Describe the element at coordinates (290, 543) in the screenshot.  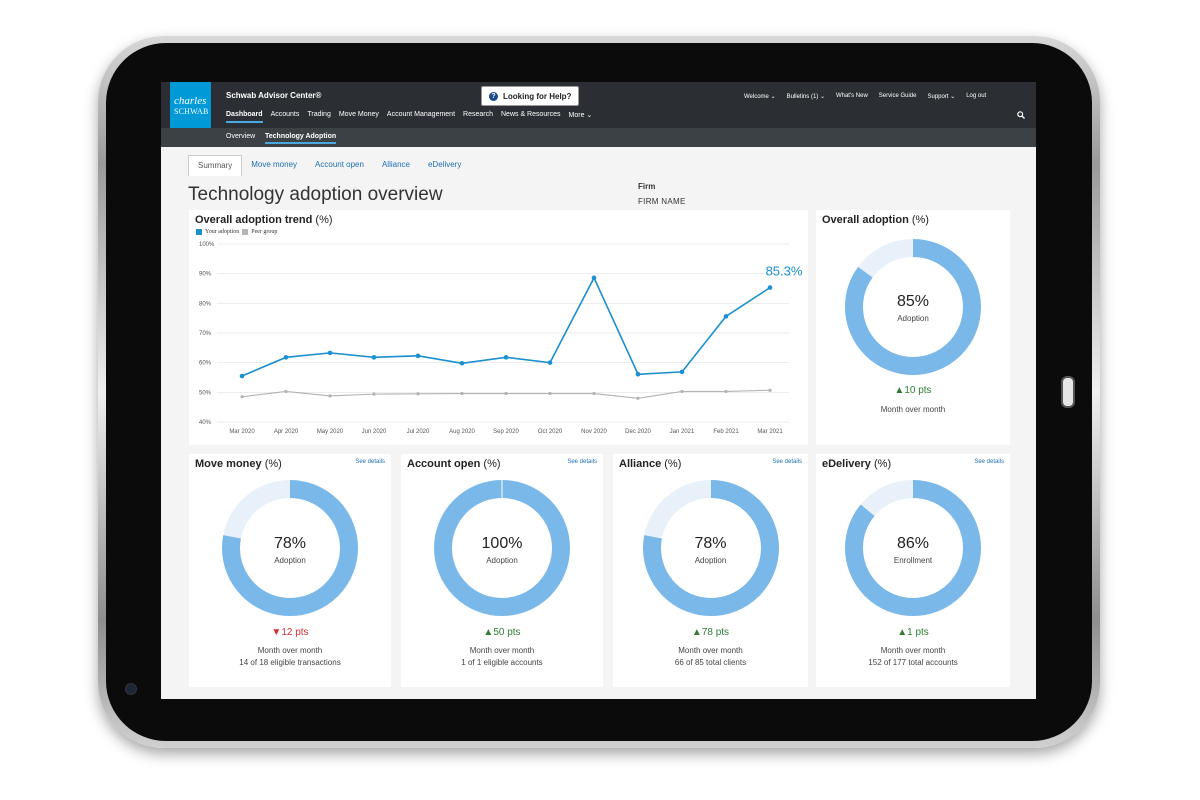
I see `move-money-pct: 78%` at that location.